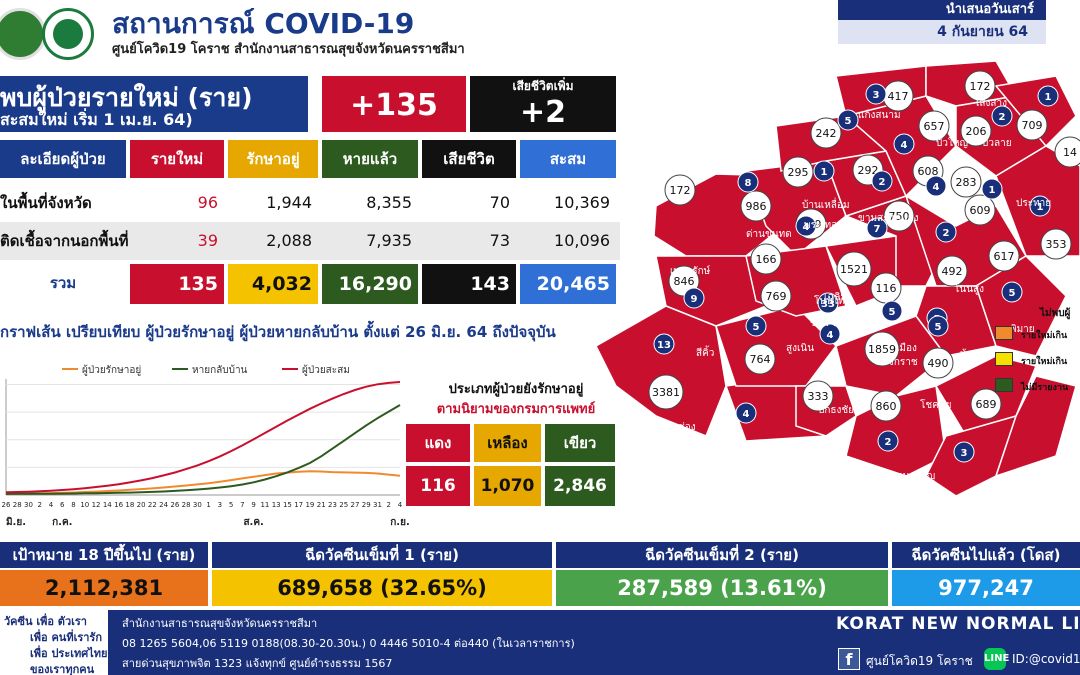 Image resolution: width=1080 pixels, height=675 pixels. What do you see at coordinates (903, 362) in the screenshot?
I see `district-name: จักราช` at bounding box center [903, 362].